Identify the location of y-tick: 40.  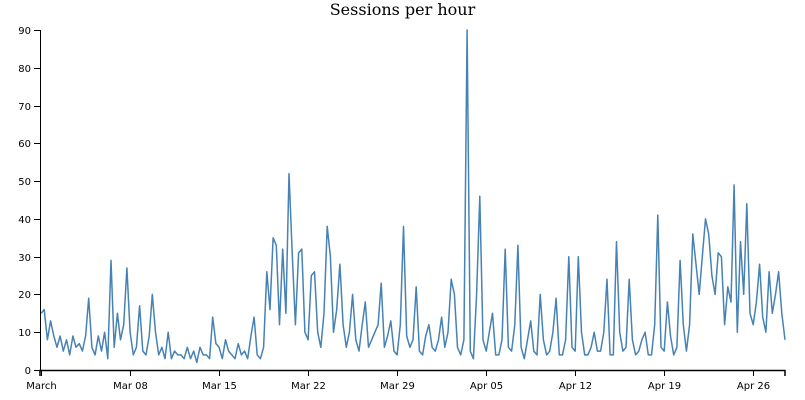
(29, 220).